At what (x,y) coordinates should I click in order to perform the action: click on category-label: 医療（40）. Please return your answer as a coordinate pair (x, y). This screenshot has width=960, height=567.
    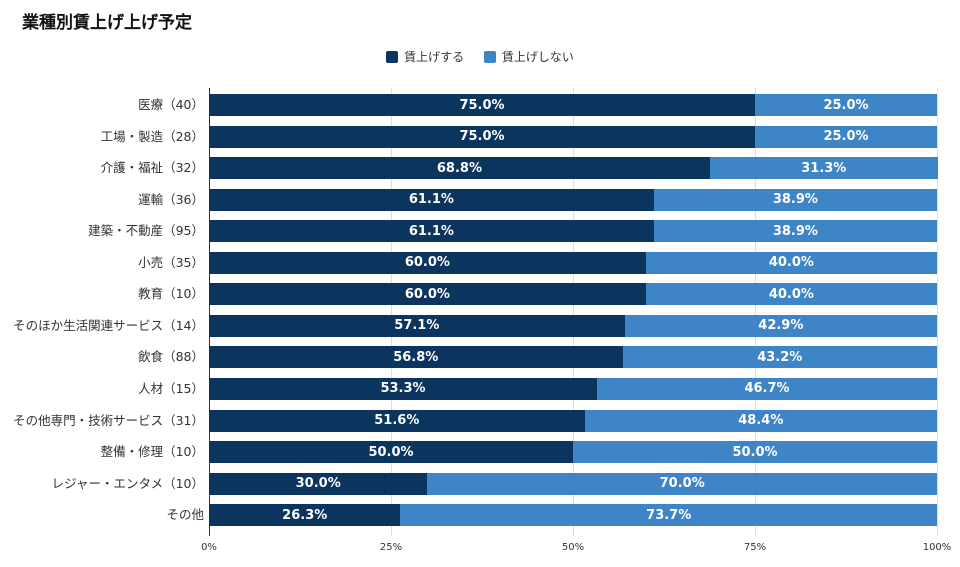
    Looking at the image, I should click on (171, 104).